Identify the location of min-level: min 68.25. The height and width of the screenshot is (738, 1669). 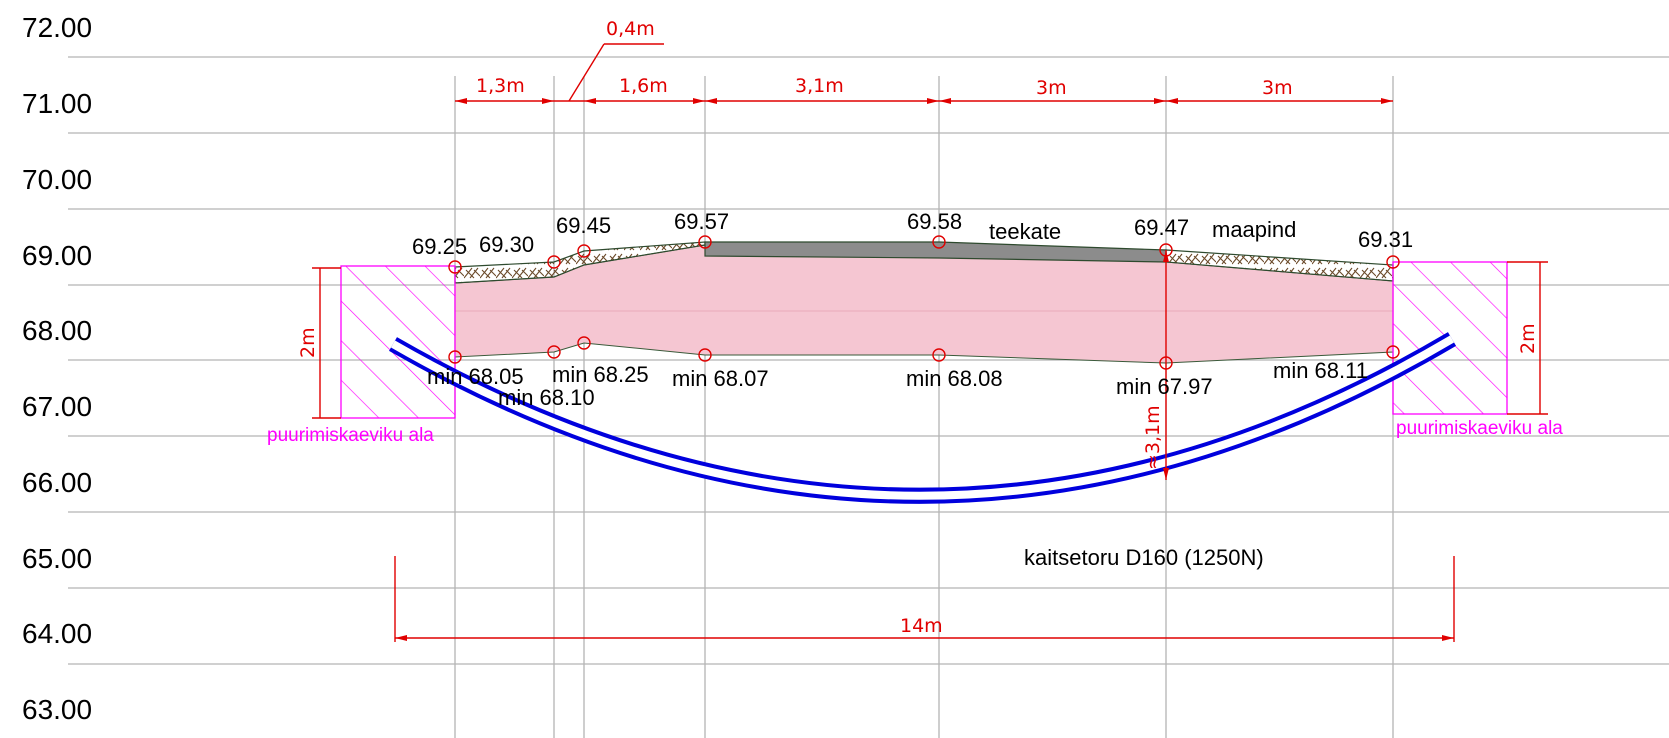
(600, 374).